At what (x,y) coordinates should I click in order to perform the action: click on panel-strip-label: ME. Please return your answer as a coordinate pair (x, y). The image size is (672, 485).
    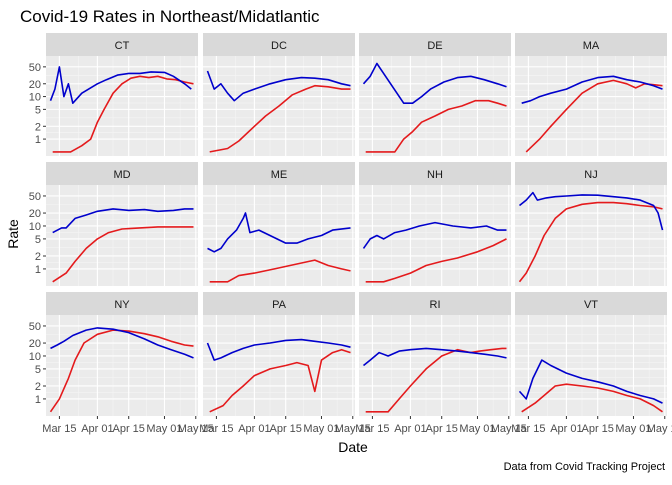
    Looking at the image, I should click on (279, 175).